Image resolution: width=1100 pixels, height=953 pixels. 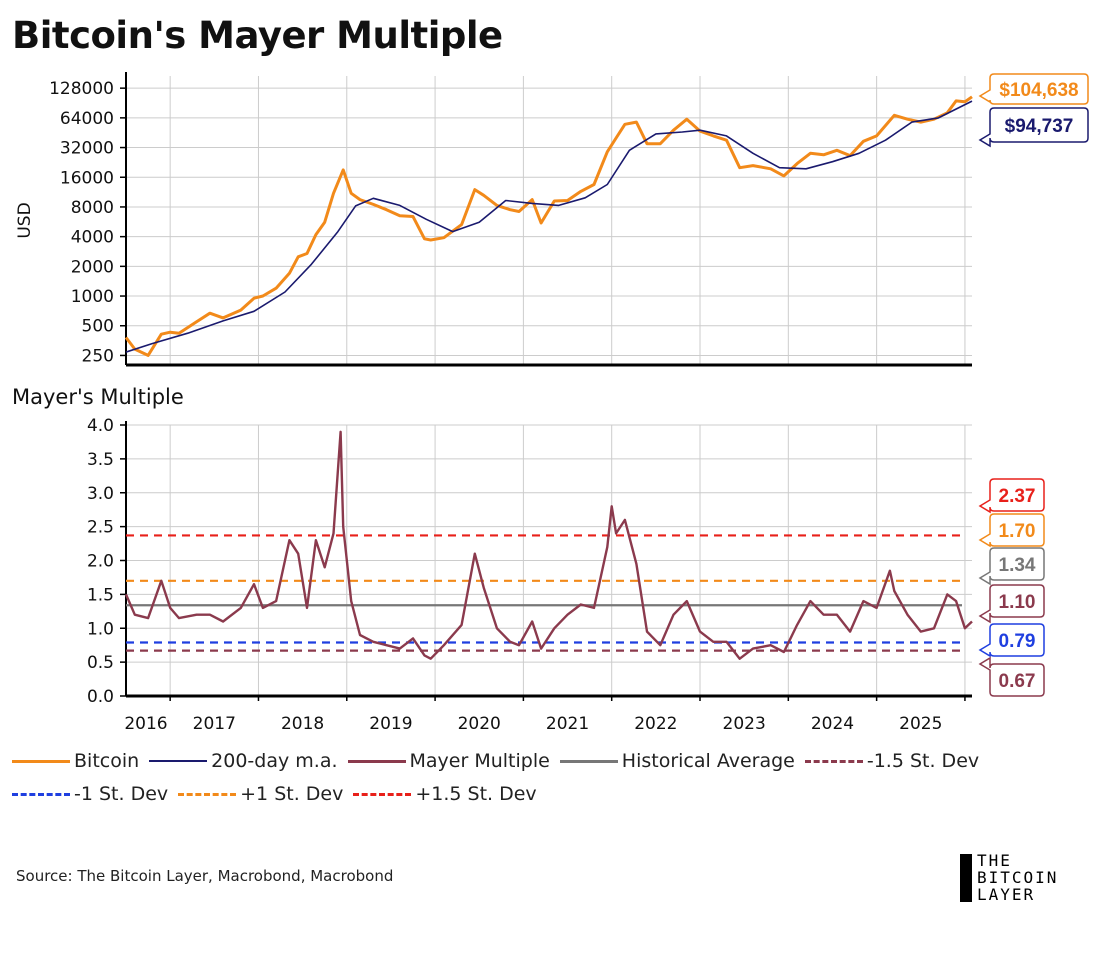 What do you see at coordinates (1006, 894) in the screenshot?
I see `brand-line-3: LAYER` at bounding box center [1006, 894].